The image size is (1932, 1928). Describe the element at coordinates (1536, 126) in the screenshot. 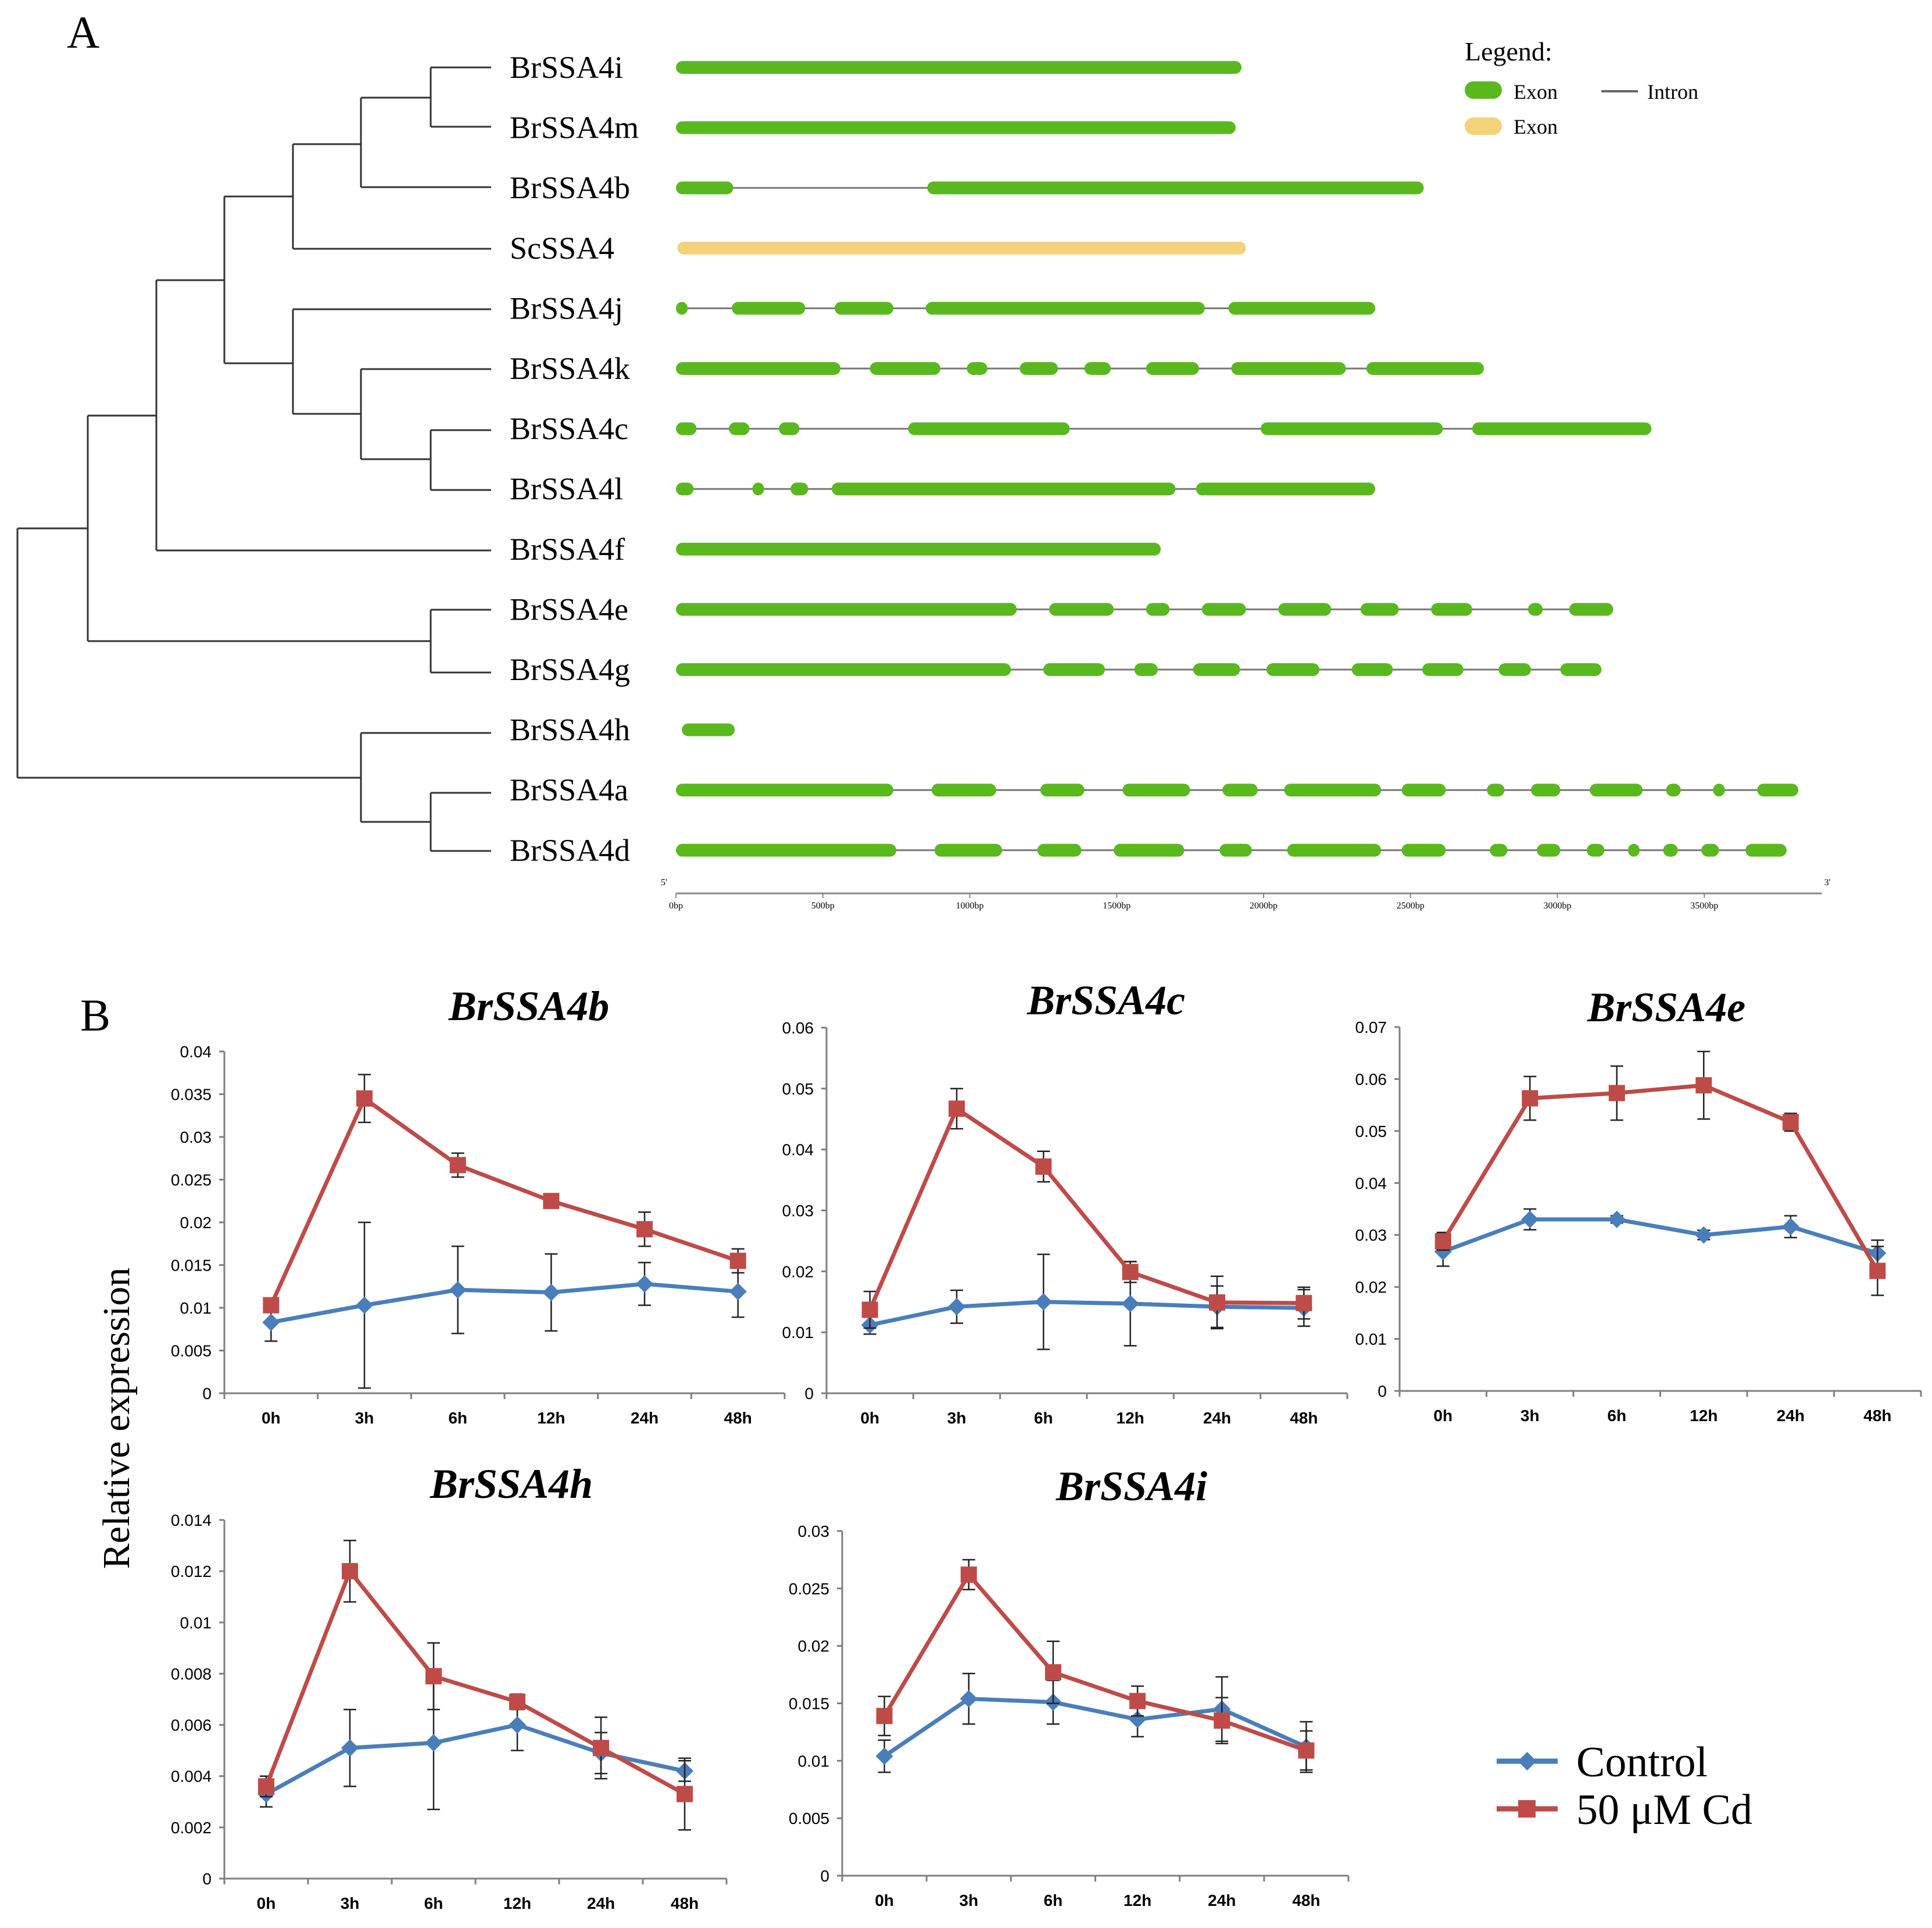

I see `legend-exon-yellow-label: Exon` at that location.